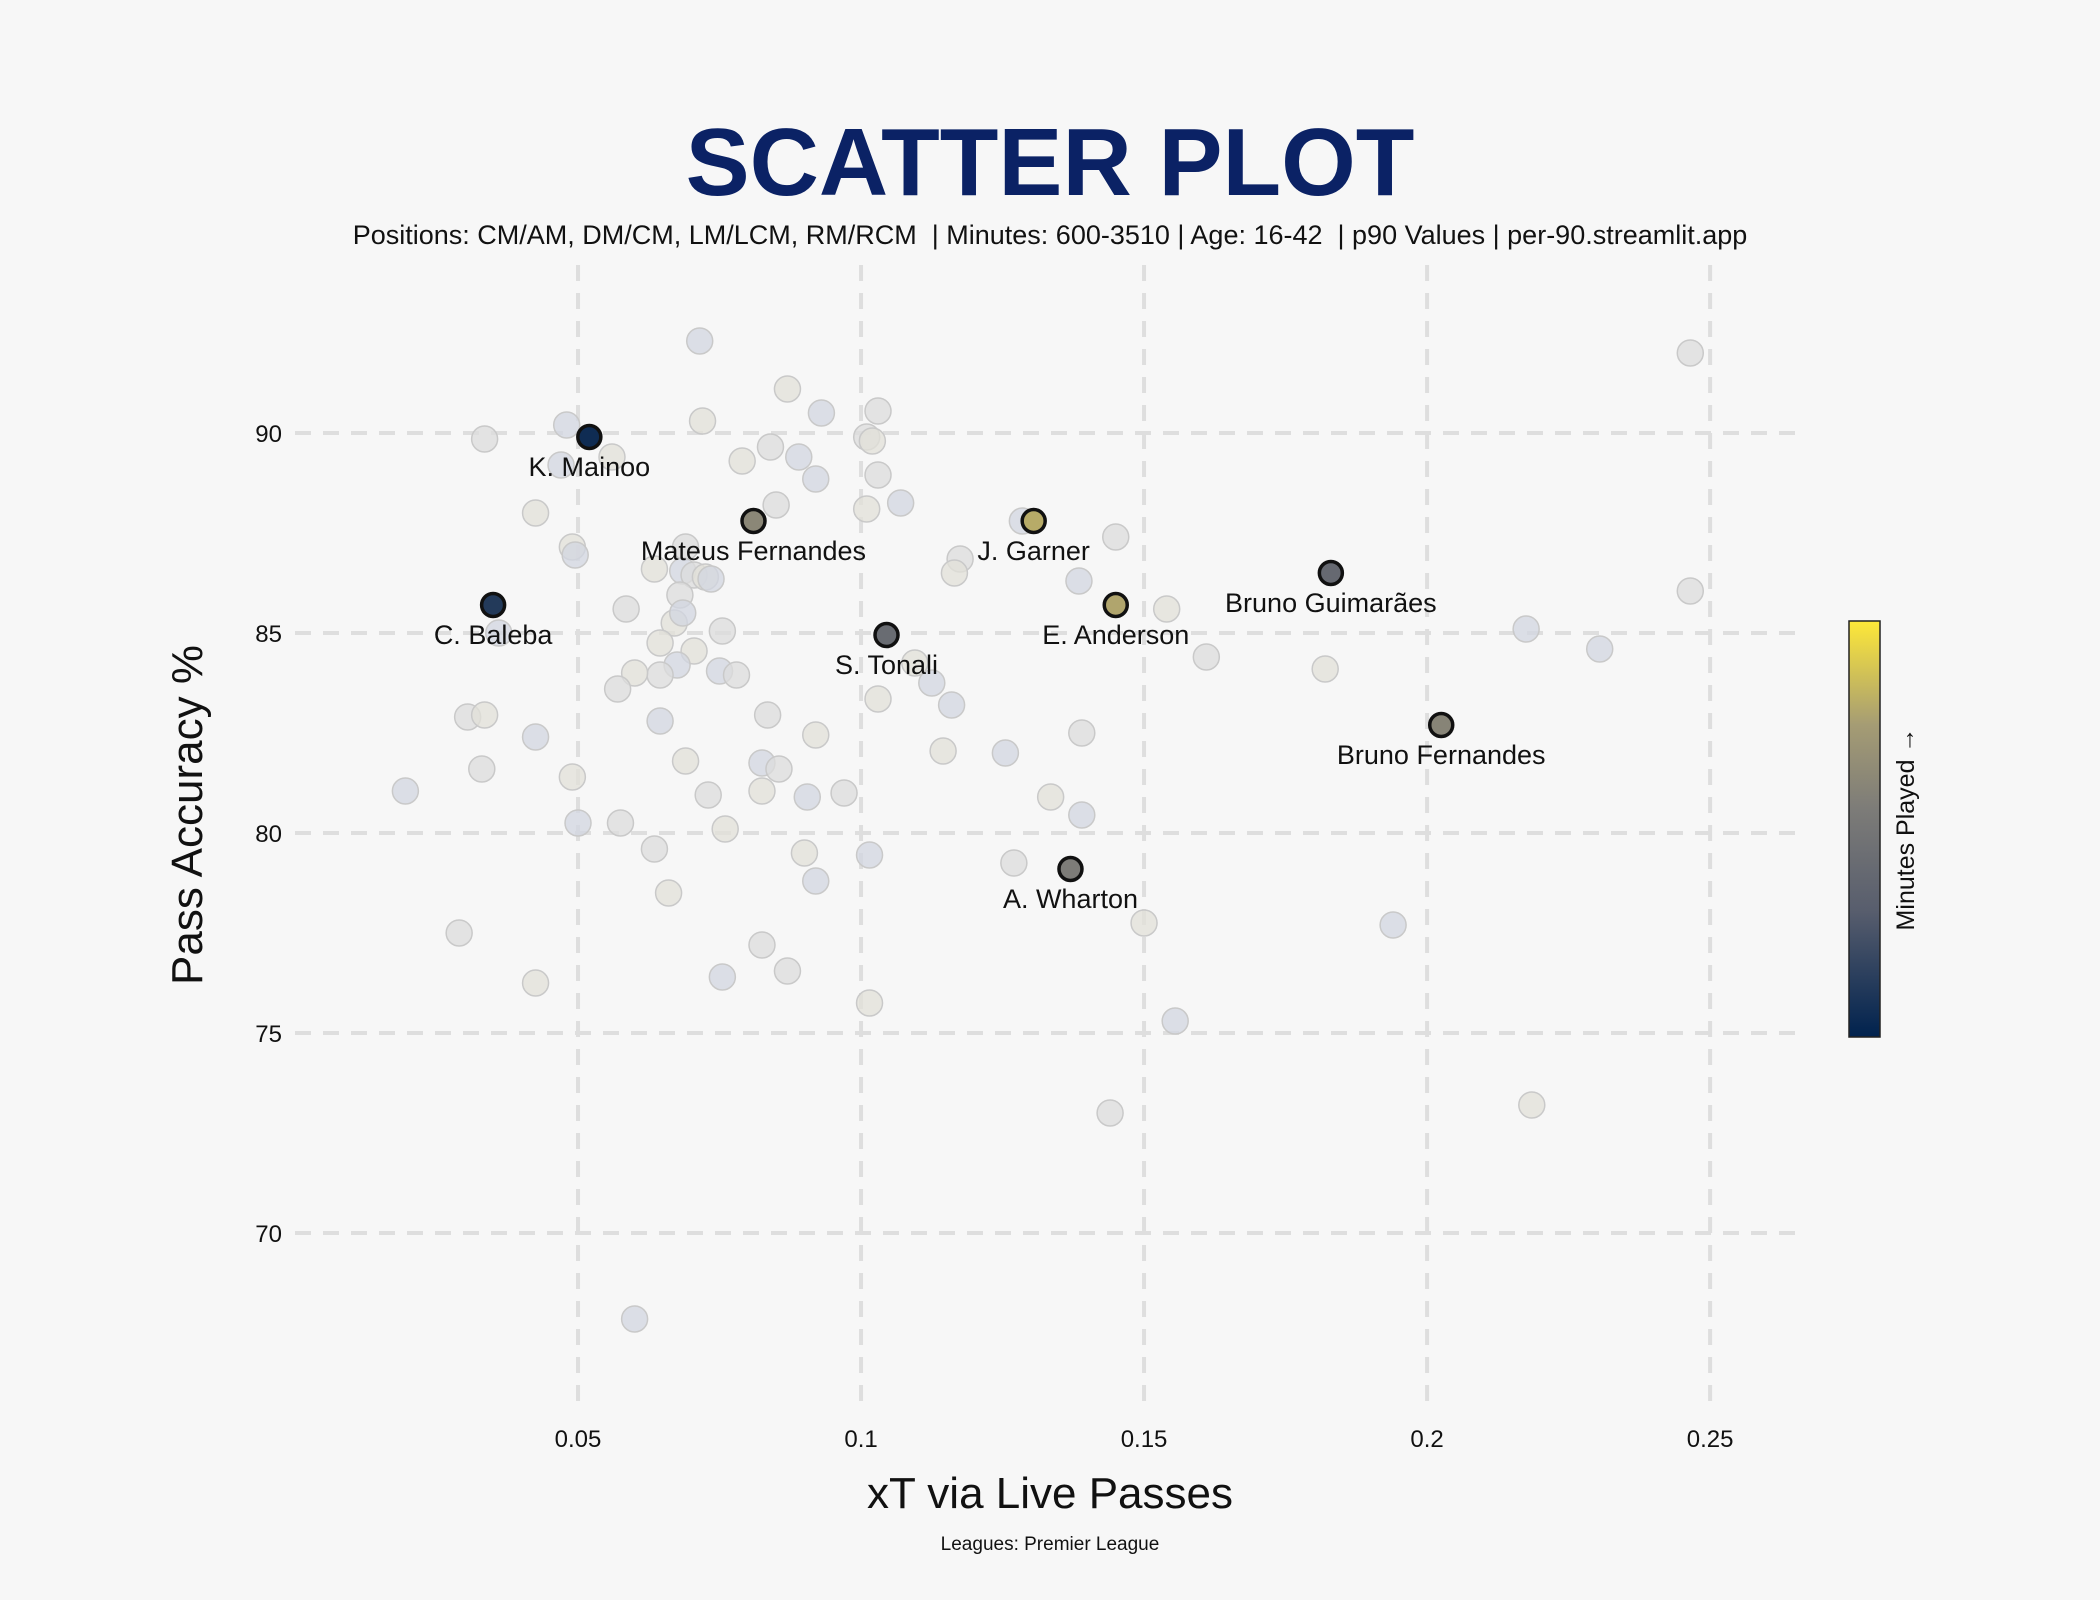 Image resolution: width=2100 pixels, height=1600 pixels. I want to click on x-tick-label: 0.1, so click(860, 1439).